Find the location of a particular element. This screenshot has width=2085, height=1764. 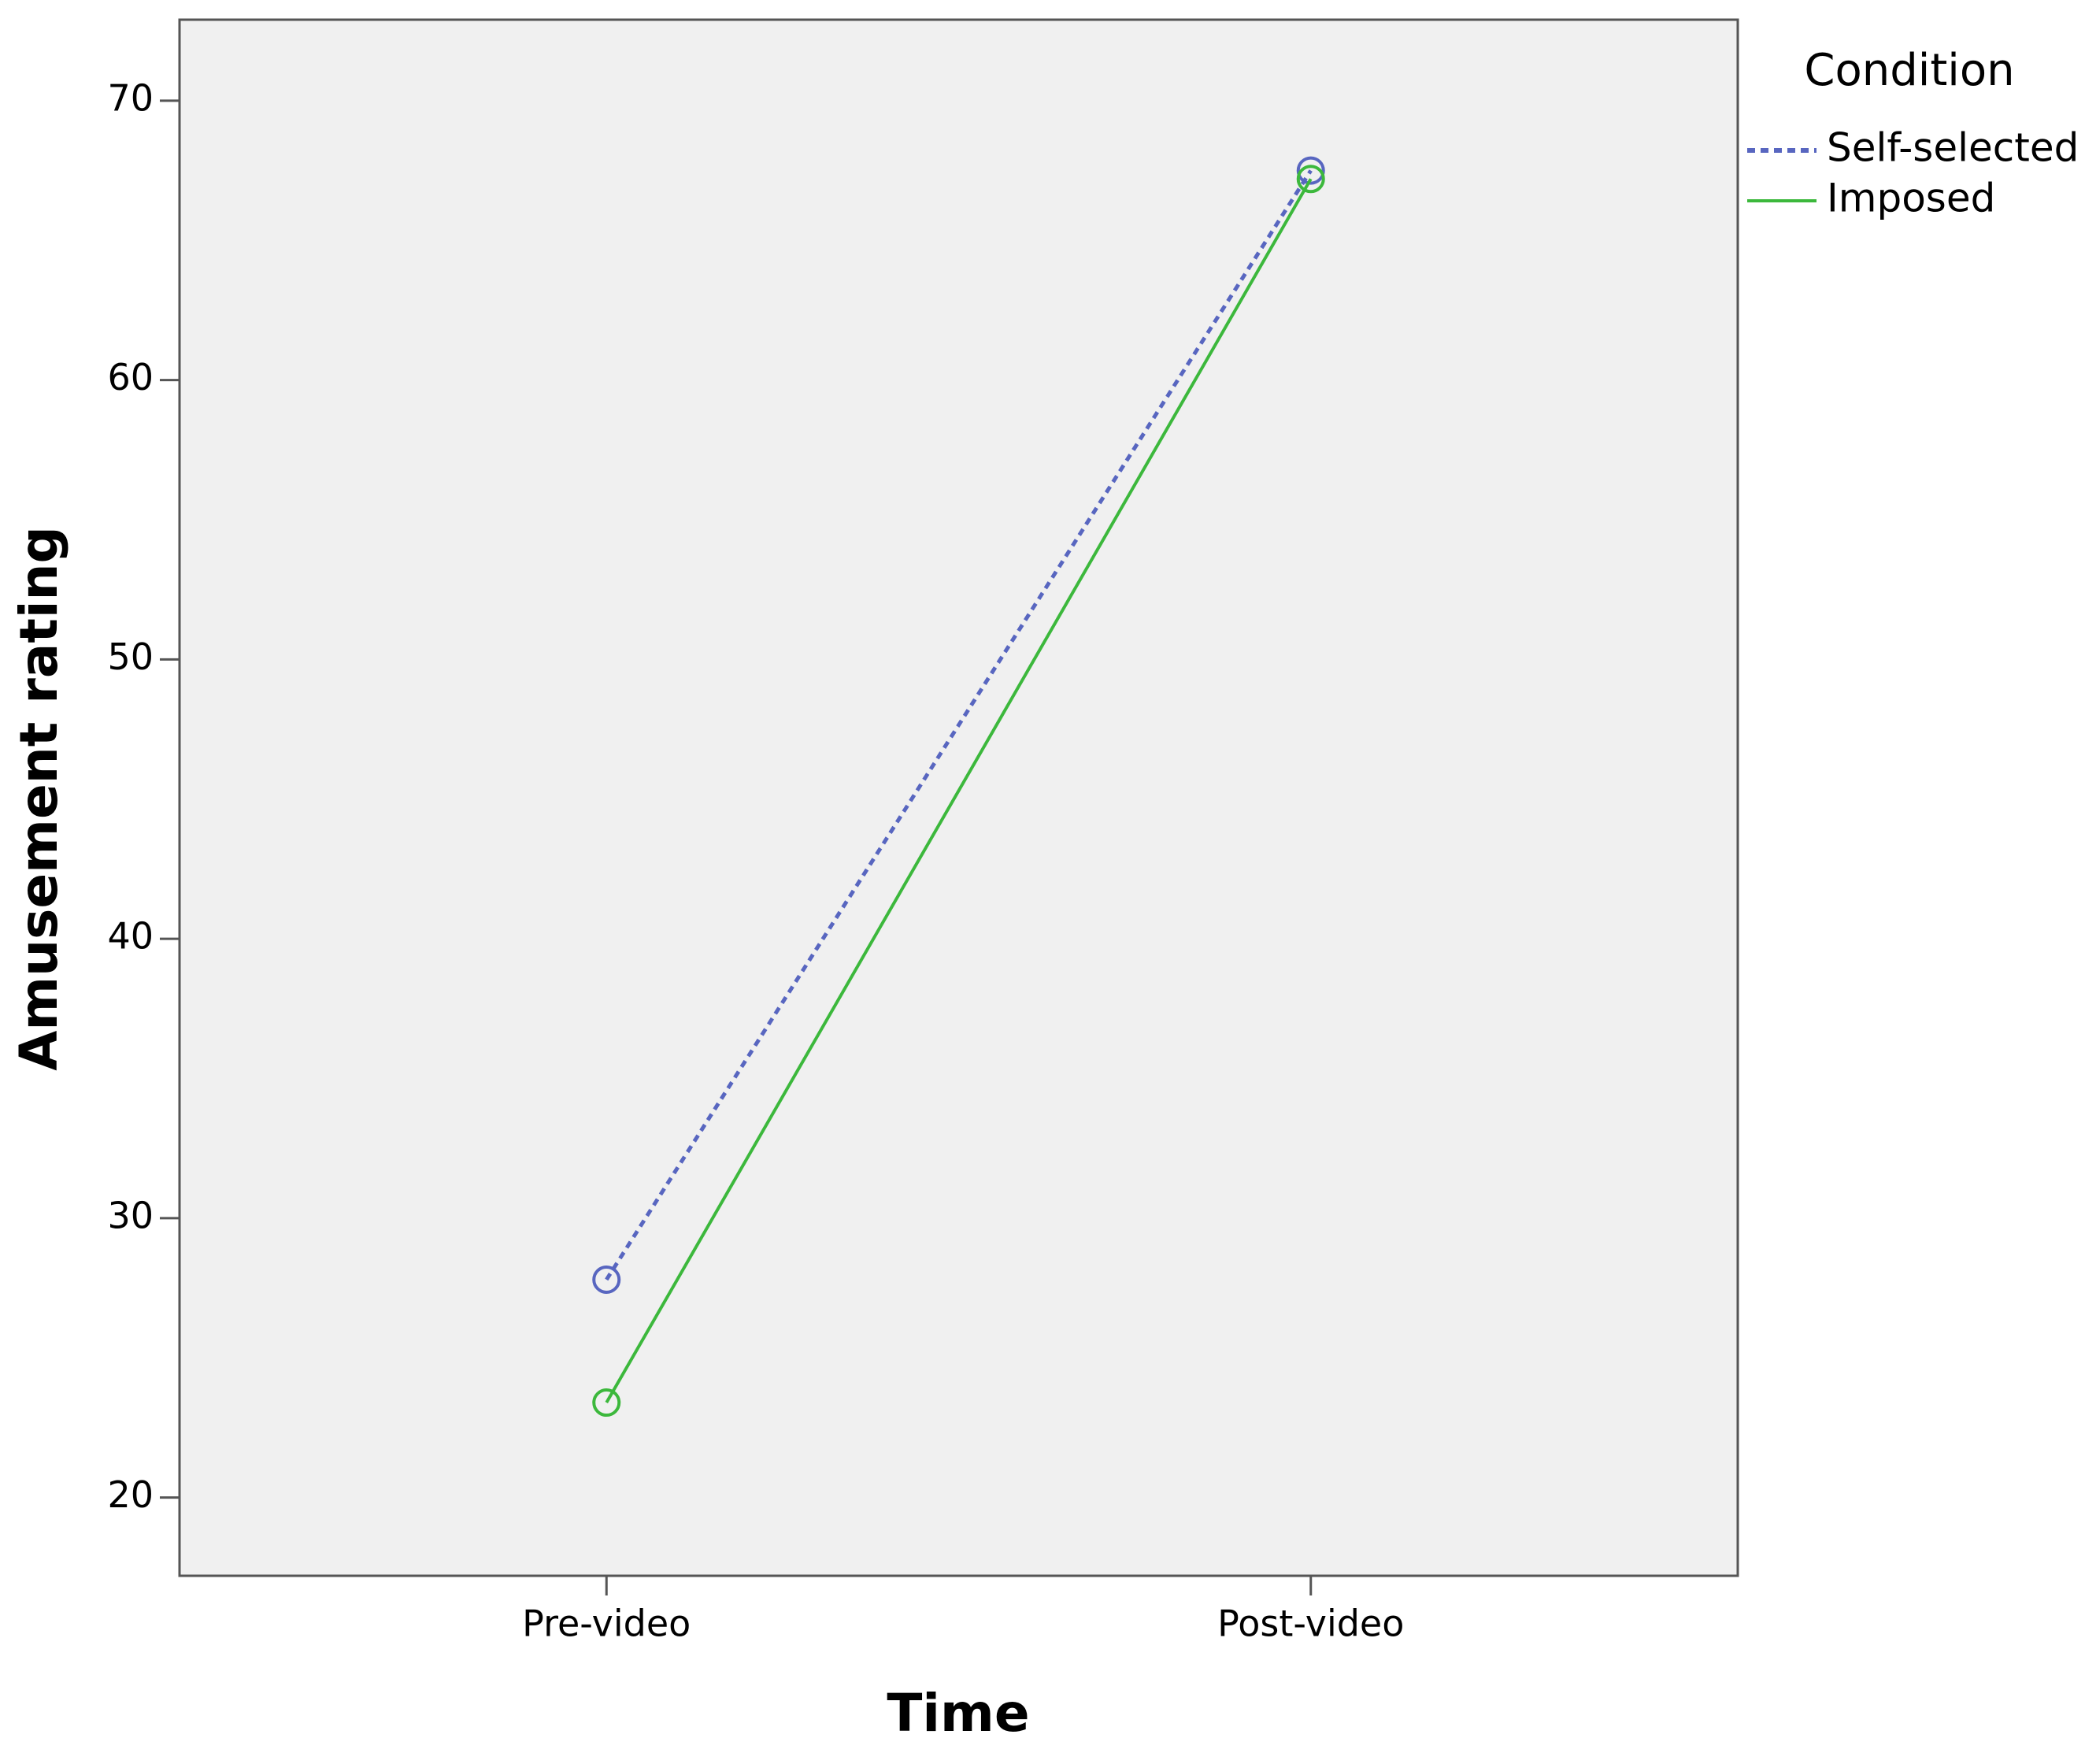

x-tick-label: Post-video is located at coordinates (1310, 1624).